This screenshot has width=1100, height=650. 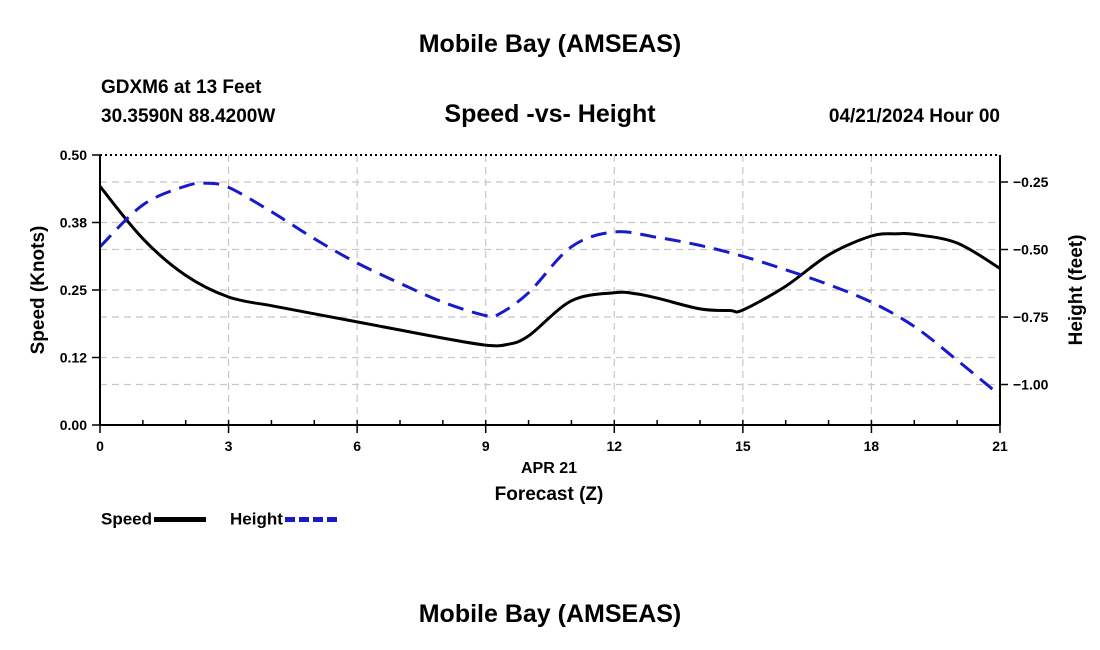 I want to click on y-right-tick-label: −0.75, so click(x=1031, y=317).